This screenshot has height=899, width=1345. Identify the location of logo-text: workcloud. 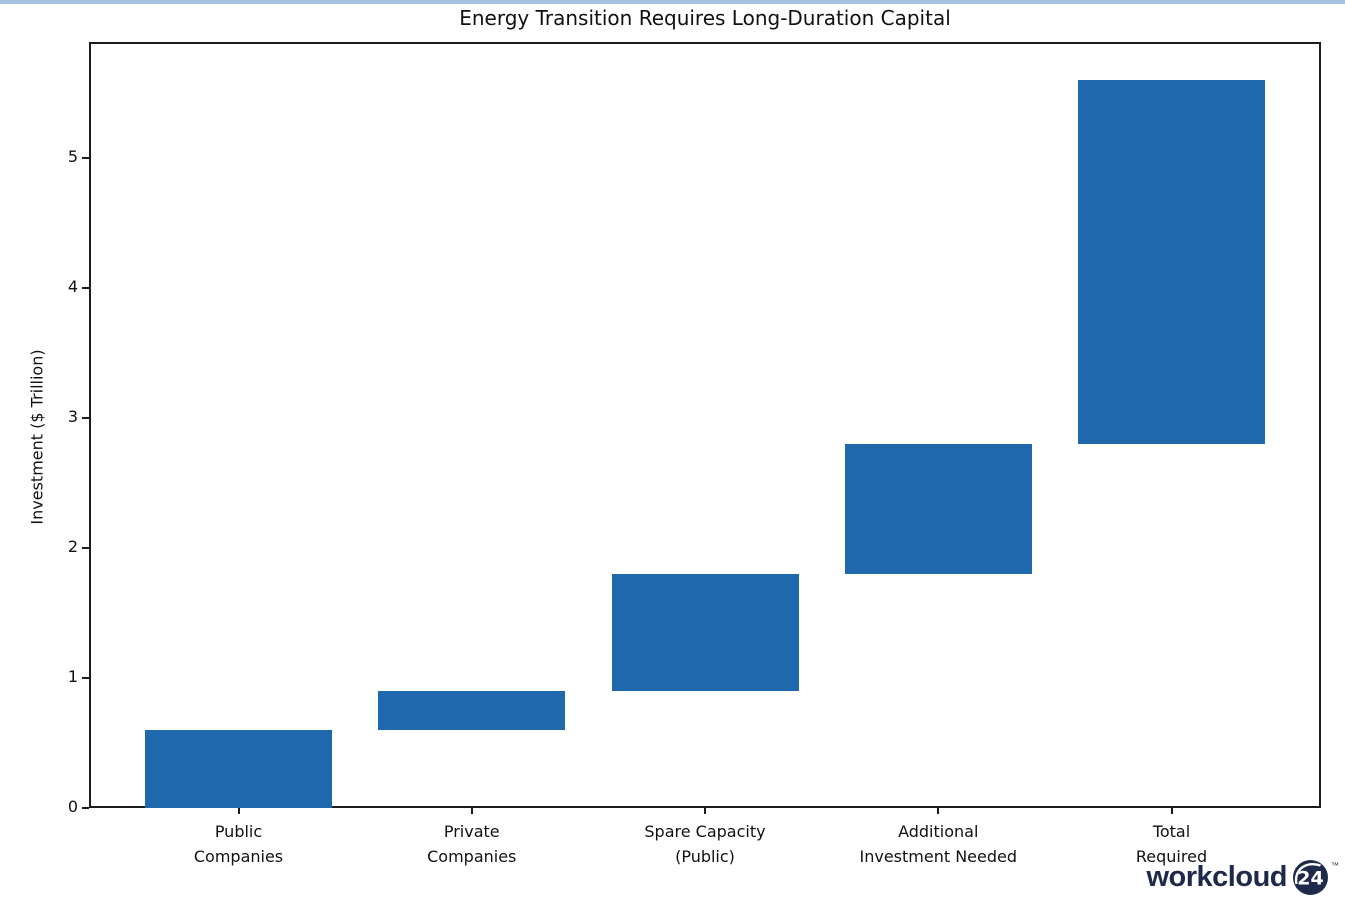
(1216, 877).